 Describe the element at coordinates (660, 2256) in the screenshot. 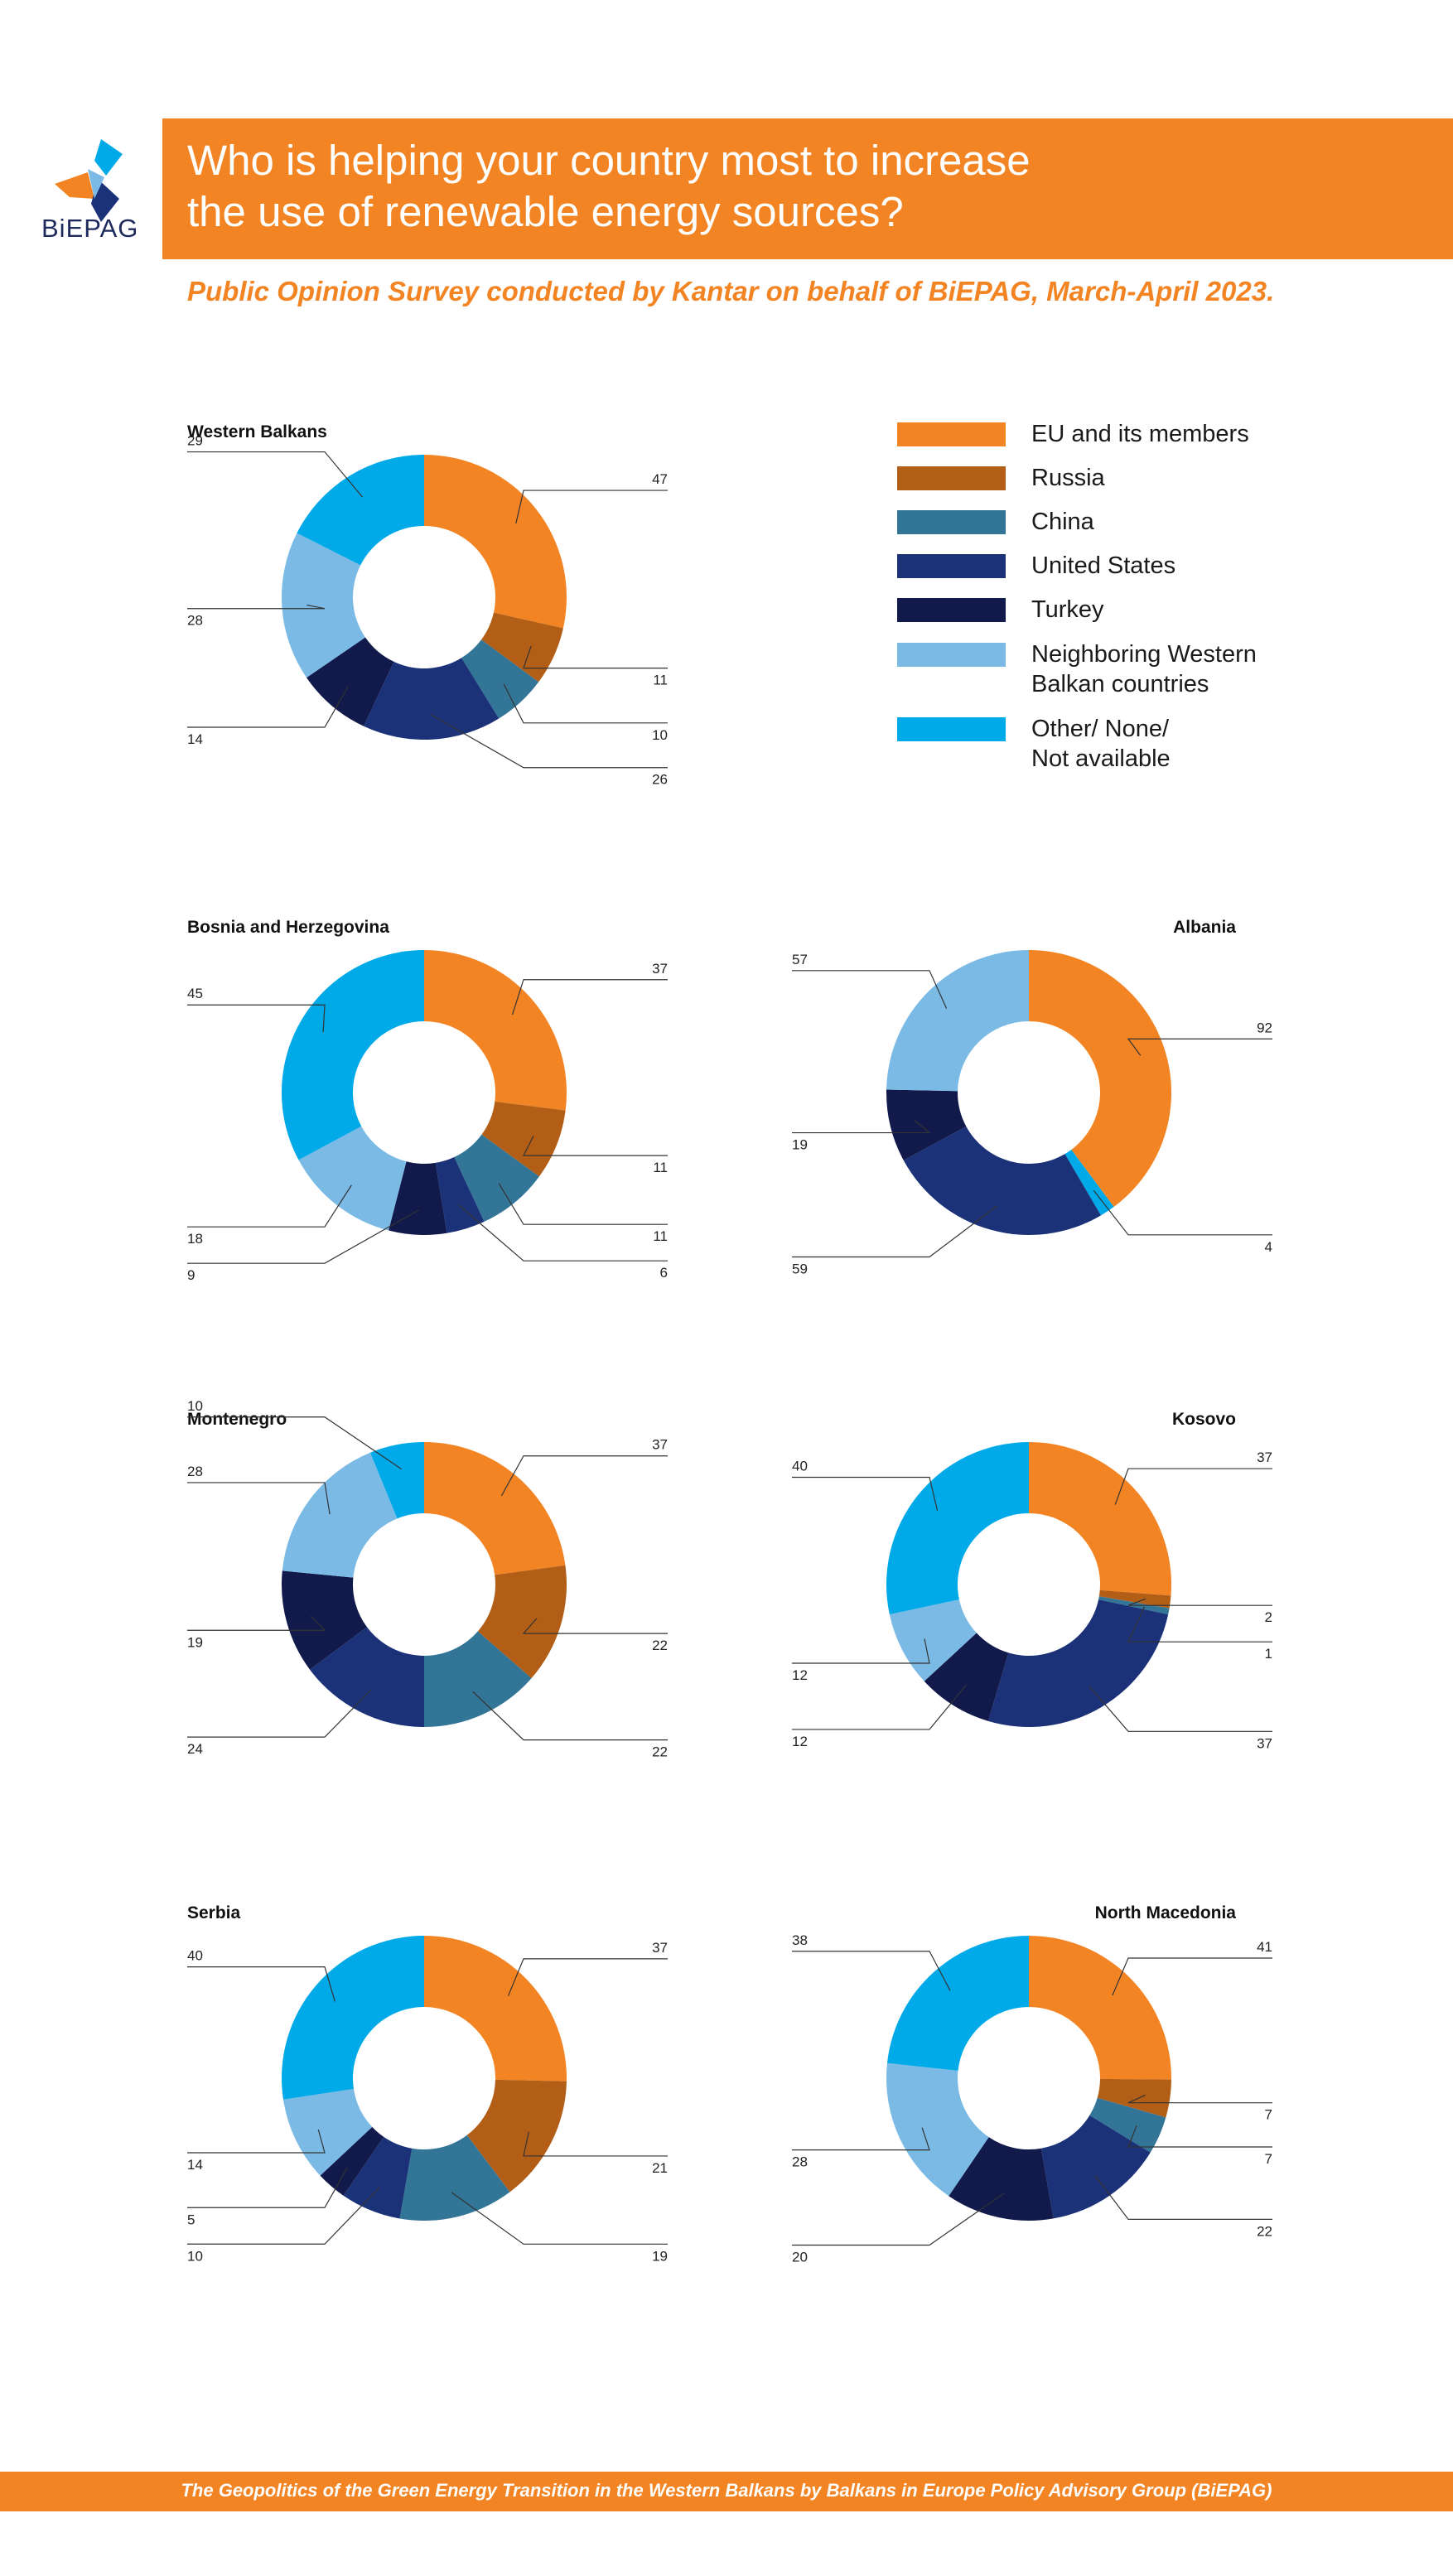

I see `value-label-china: 19` at that location.